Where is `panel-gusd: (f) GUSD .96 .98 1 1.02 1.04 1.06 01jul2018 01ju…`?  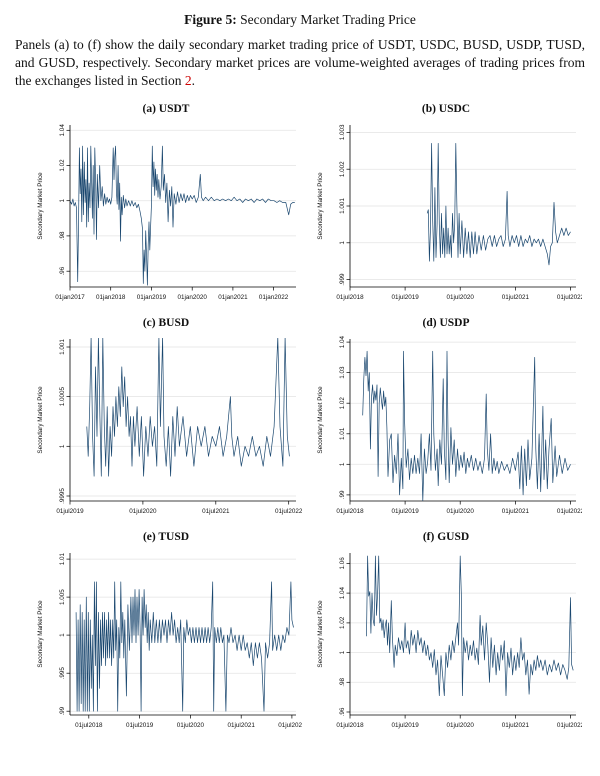 panel-gusd: (f) GUSD .96 .98 1 1.02 1.04 1.06 01jul2018 01ju… is located at coordinates (450, 633).